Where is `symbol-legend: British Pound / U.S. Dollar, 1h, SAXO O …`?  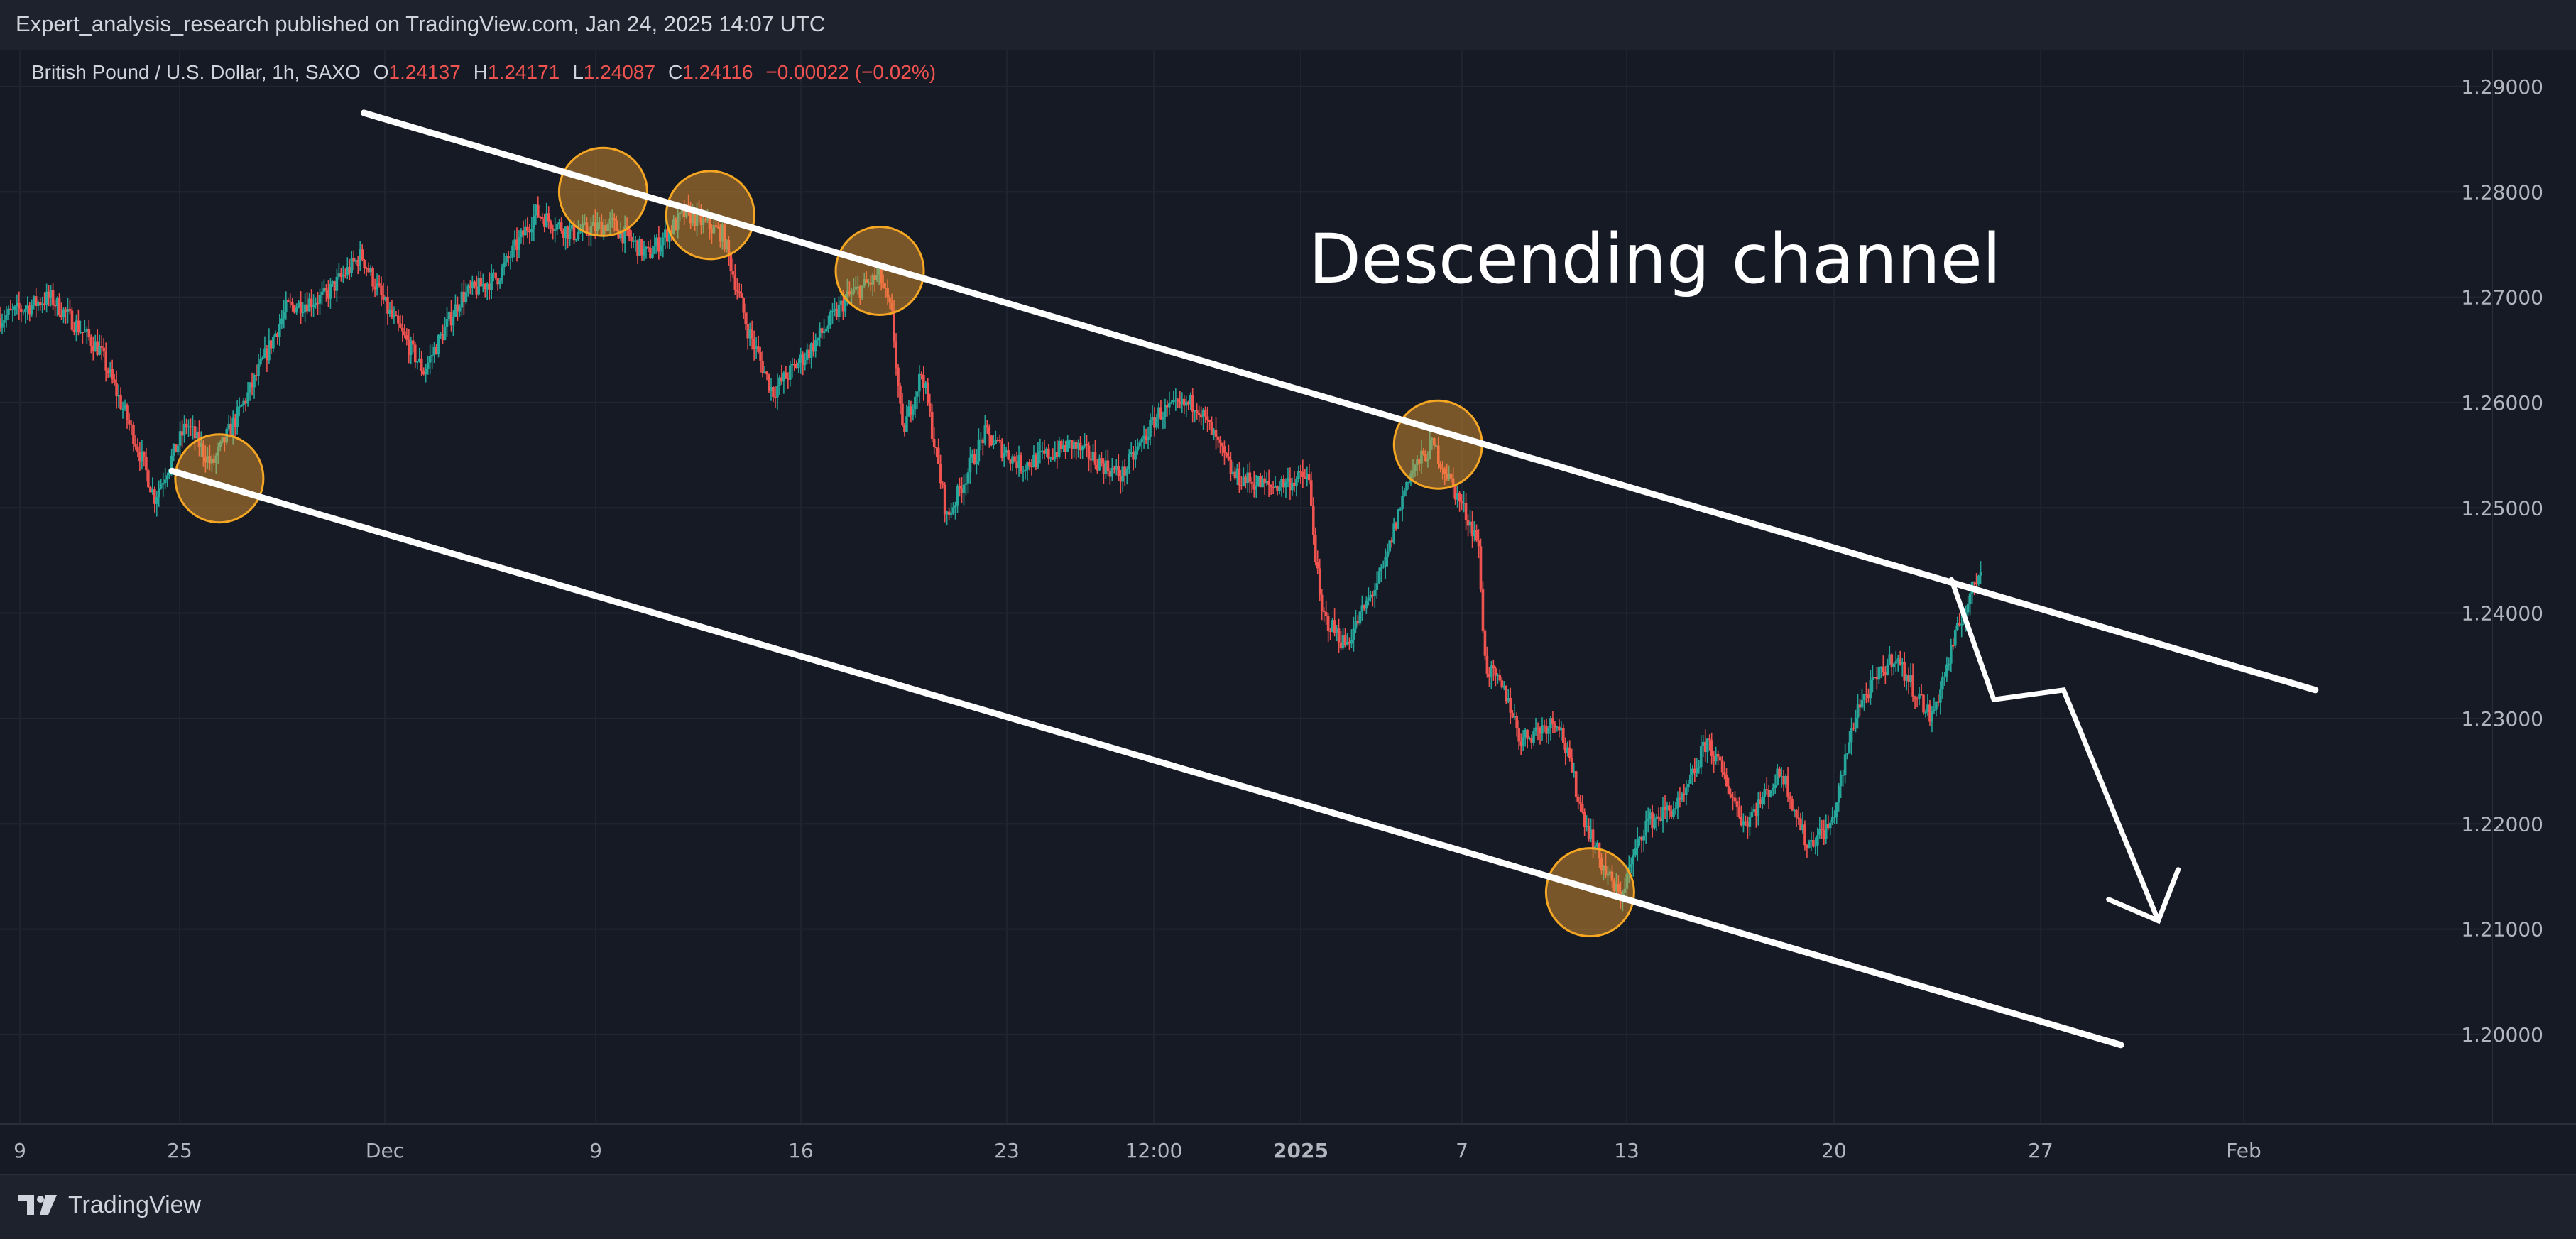 symbol-legend: British Pound / U.S. Dollar, 1h, SAXO O … is located at coordinates (483, 73).